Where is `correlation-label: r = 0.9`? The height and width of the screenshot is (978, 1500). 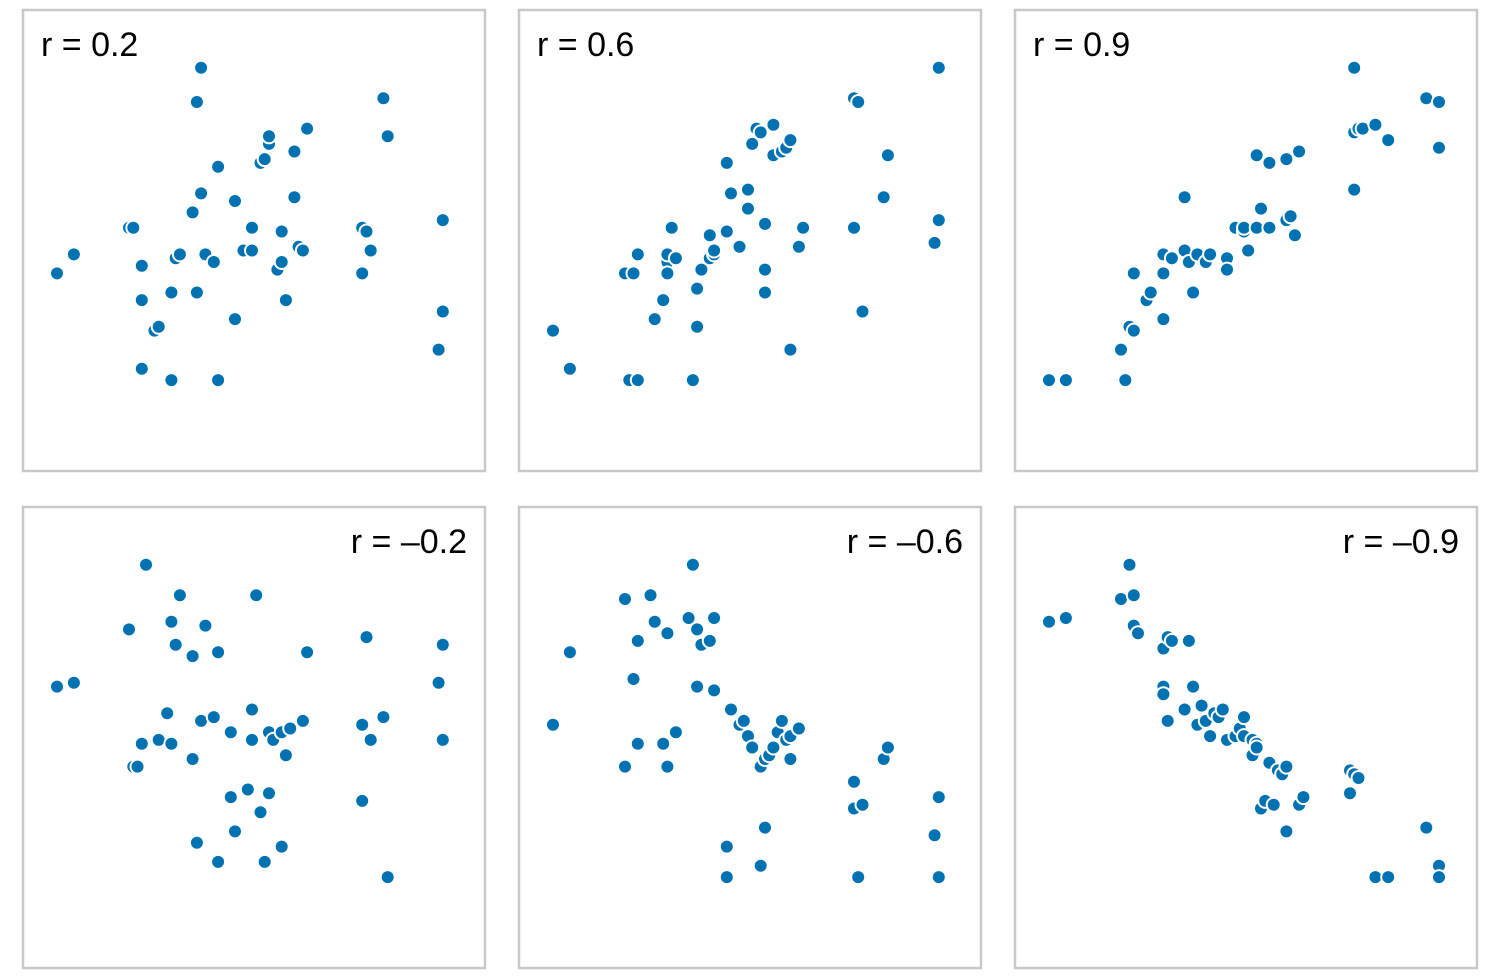
correlation-label: r = 0.9 is located at coordinates (1081, 45).